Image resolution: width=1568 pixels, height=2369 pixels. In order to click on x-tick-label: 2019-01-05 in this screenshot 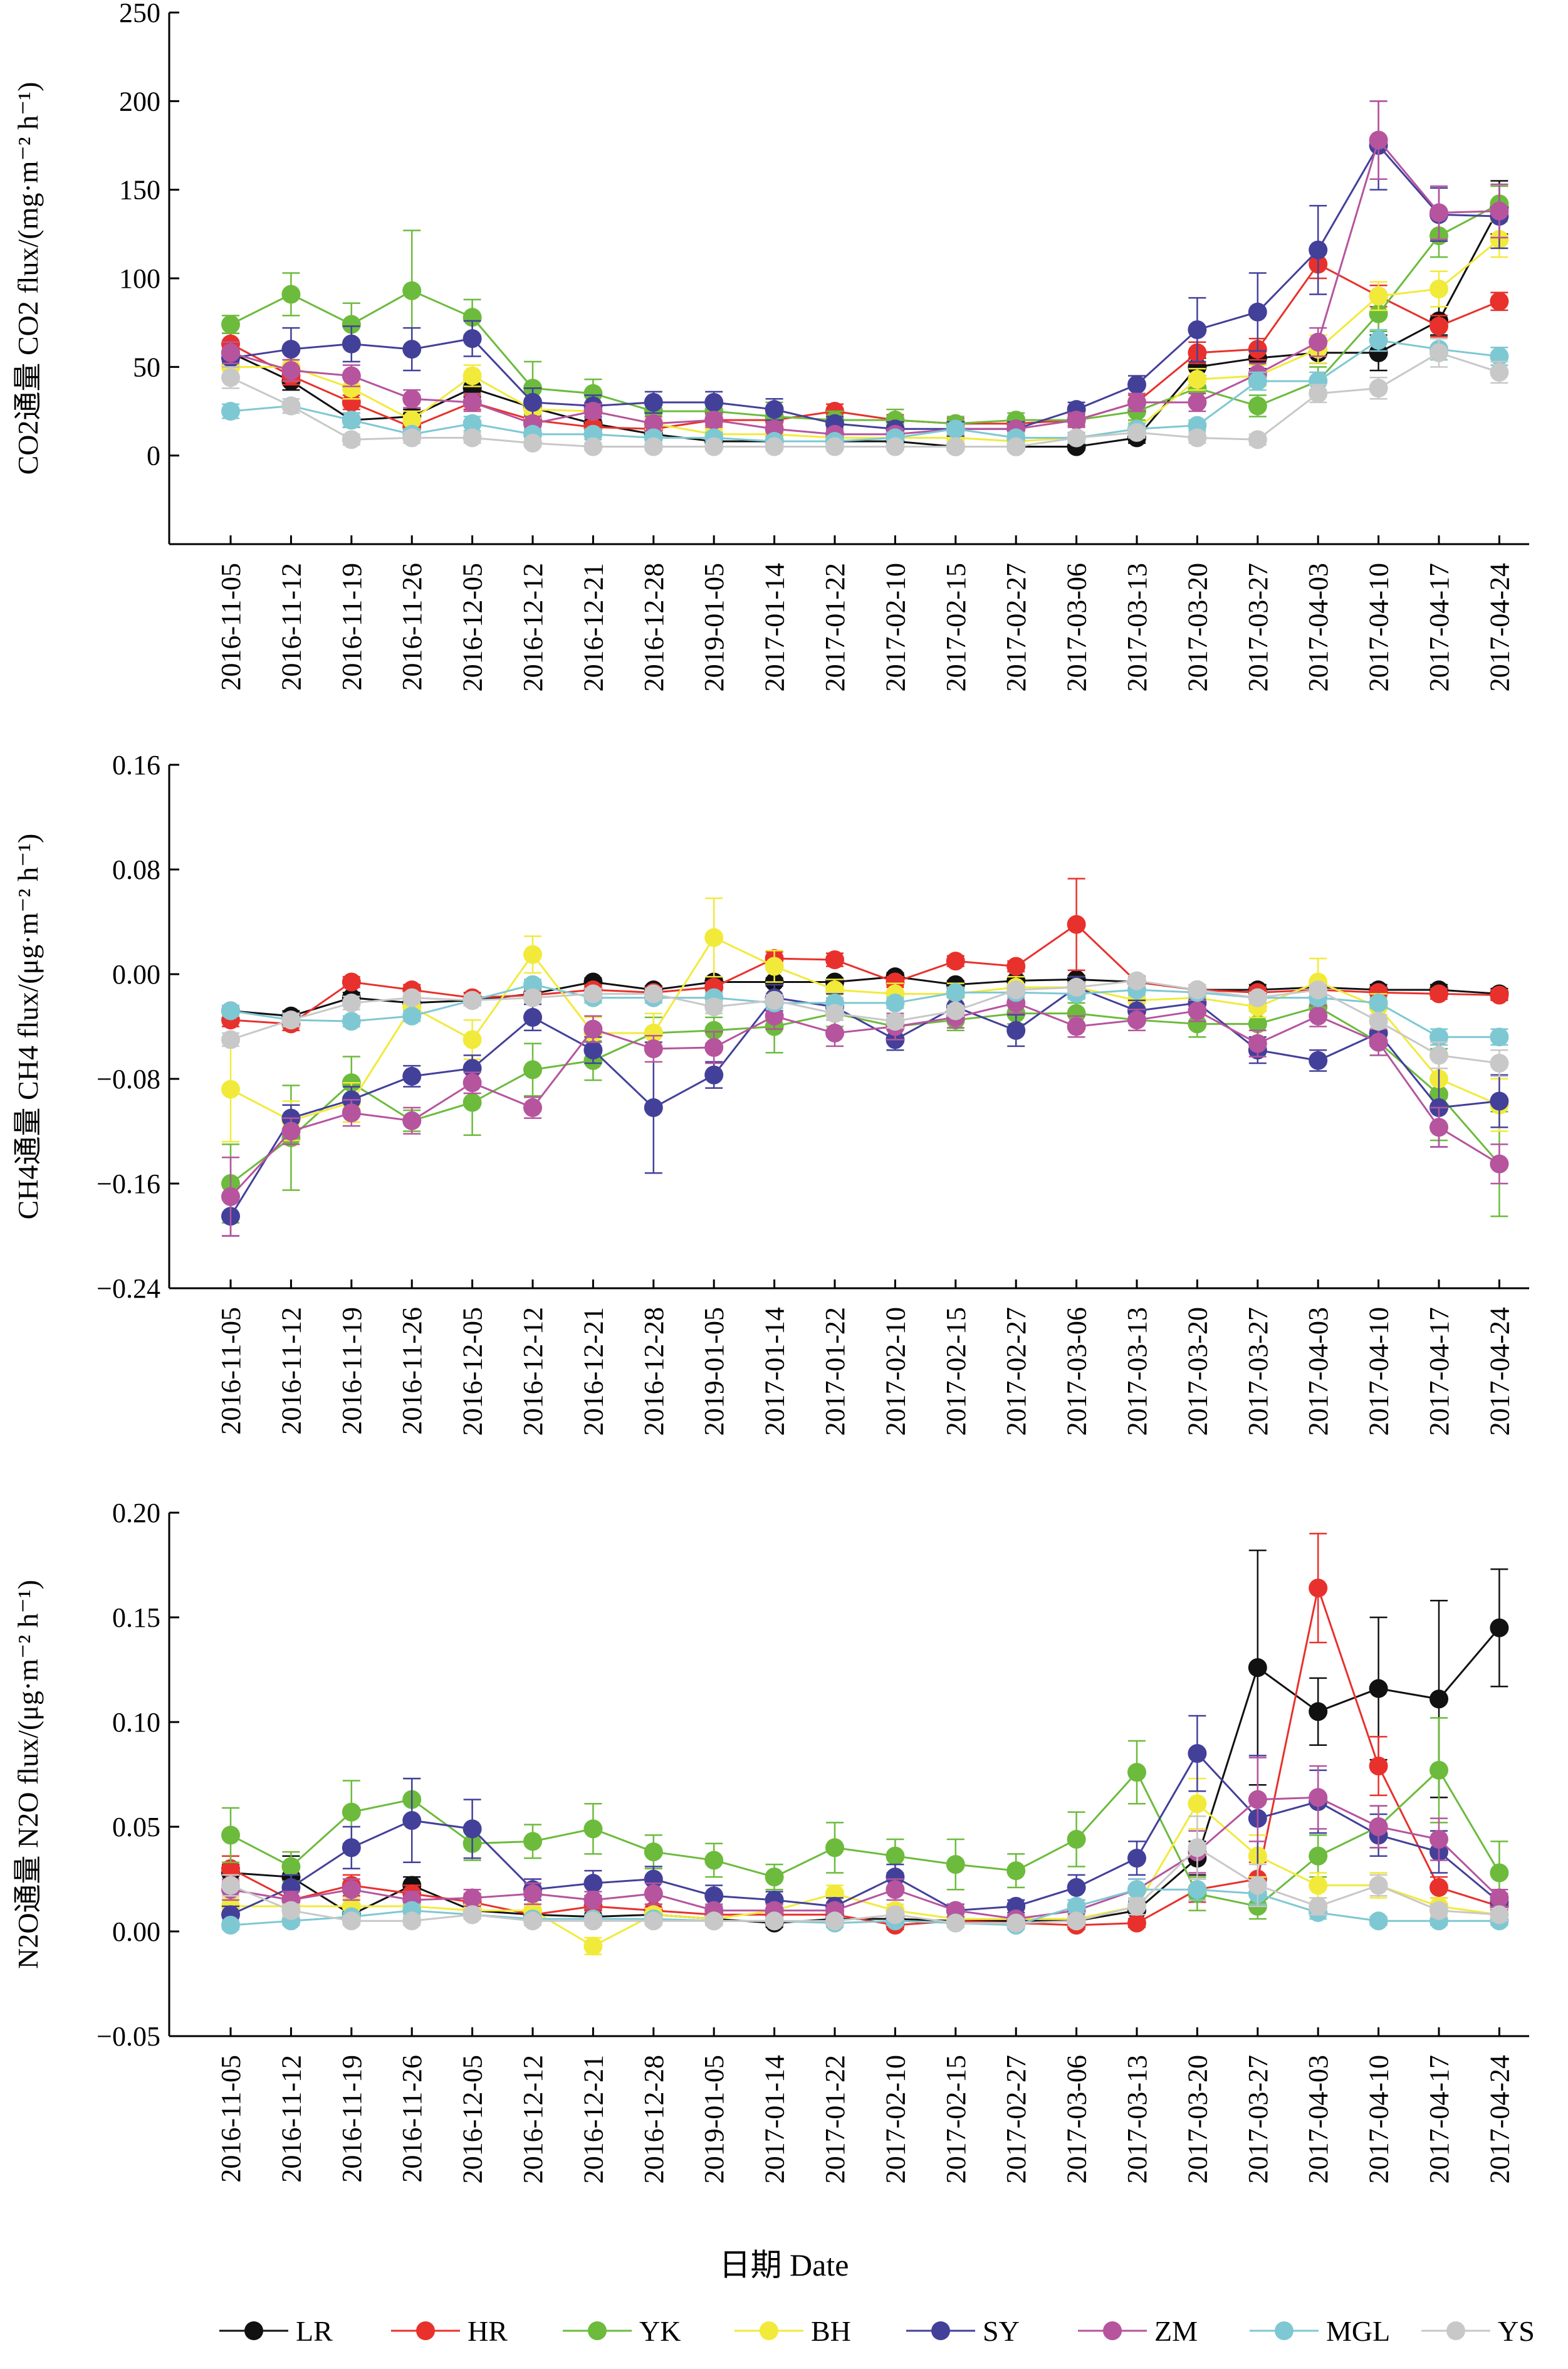, I will do `click(714, 2119)`.